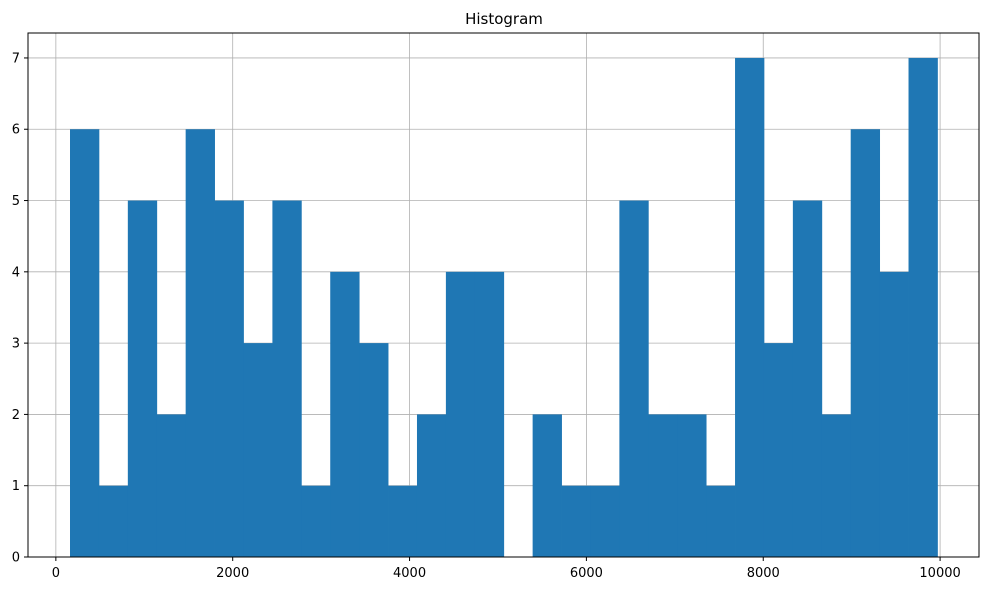 This screenshot has width=990, height=594. I want to click on y-tick-label: 4, so click(16, 272).